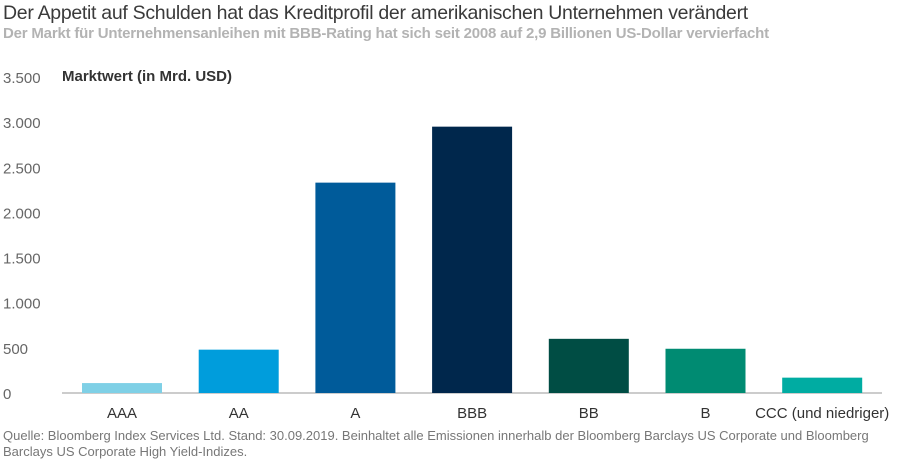 This screenshot has width=900, height=464. What do you see at coordinates (822, 413) in the screenshot?
I see `x-tick-label: CCC (und niedriger)` at bounding box center [822, 413].